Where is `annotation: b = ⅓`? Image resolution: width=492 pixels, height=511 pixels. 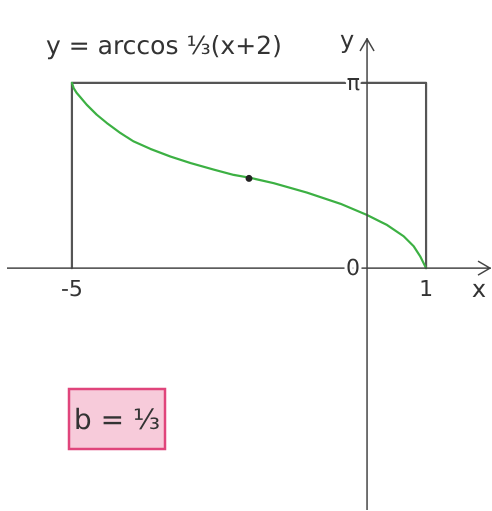
annotation: b = ⅓ is located at coordinates (117, 419).